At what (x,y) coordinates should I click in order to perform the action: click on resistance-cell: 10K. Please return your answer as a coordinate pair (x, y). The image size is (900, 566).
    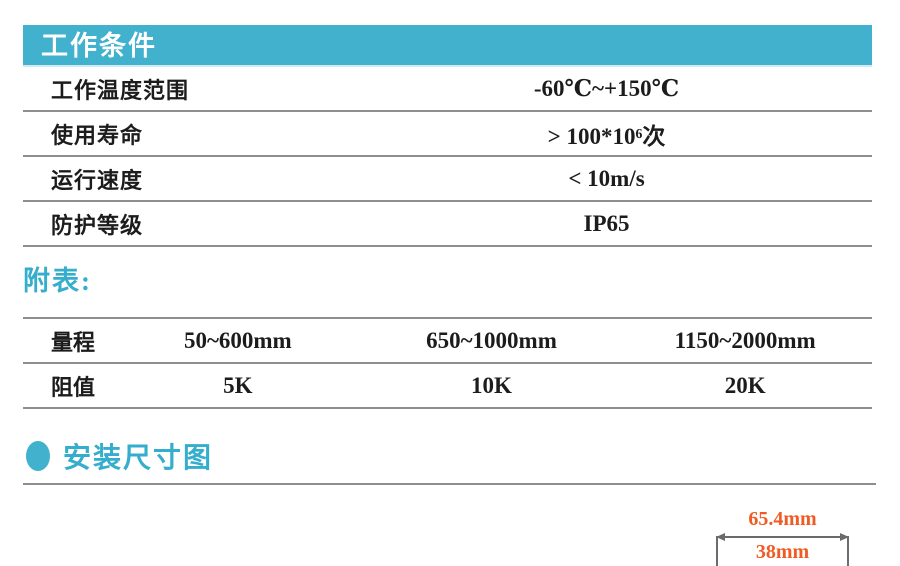
    Looking at the image, I should click on (491, 385).